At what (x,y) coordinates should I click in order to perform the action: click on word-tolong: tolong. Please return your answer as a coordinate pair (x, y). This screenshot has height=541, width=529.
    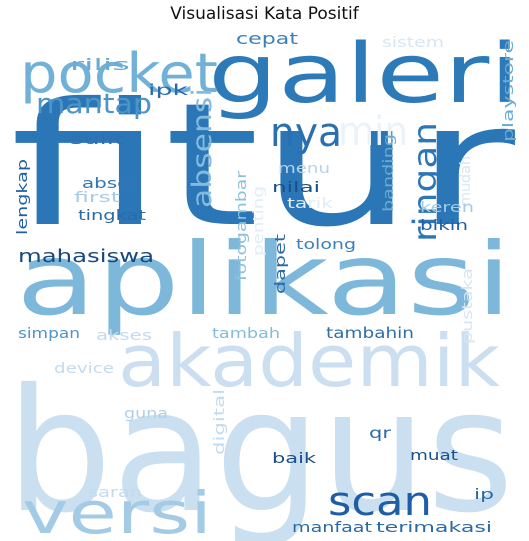
    Looking at the image, I should click on (326, 245).